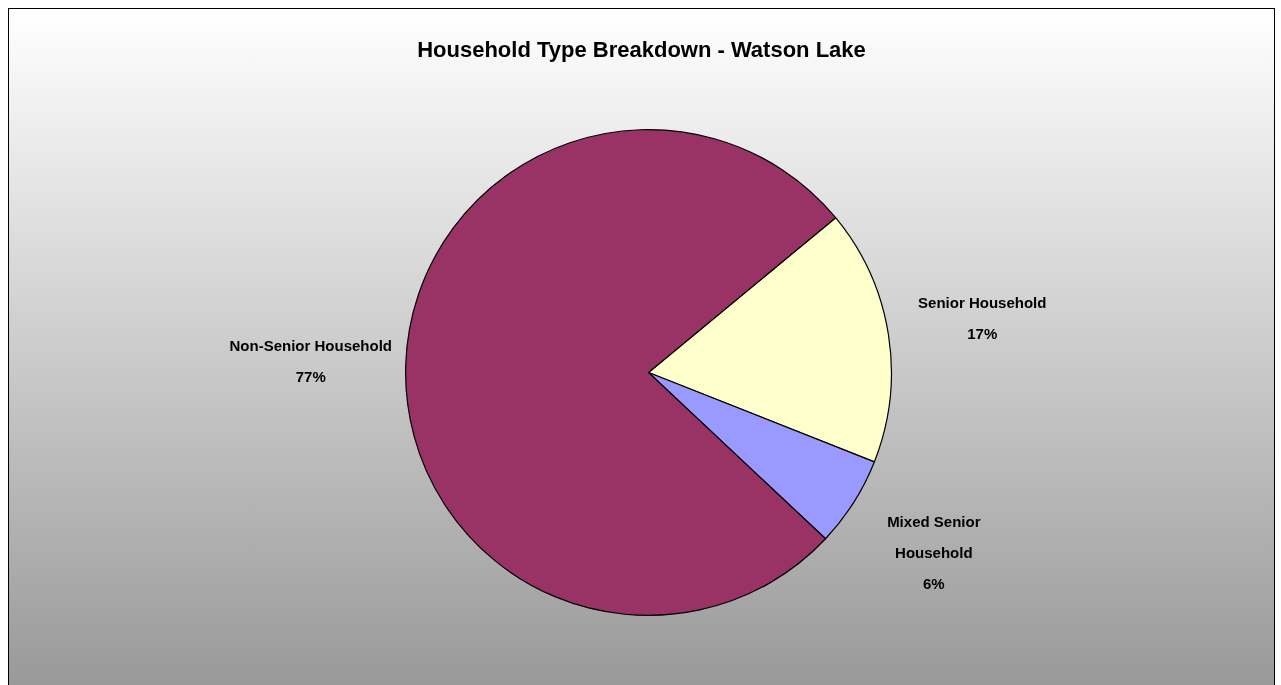 The height and width of the screenshot is (685, 1281). What do you see at coordinates (641, 50) in the screenshot?
I see `chart-title: Household Type Breakdown - Watson Lake` at bounding box center [641, 50].